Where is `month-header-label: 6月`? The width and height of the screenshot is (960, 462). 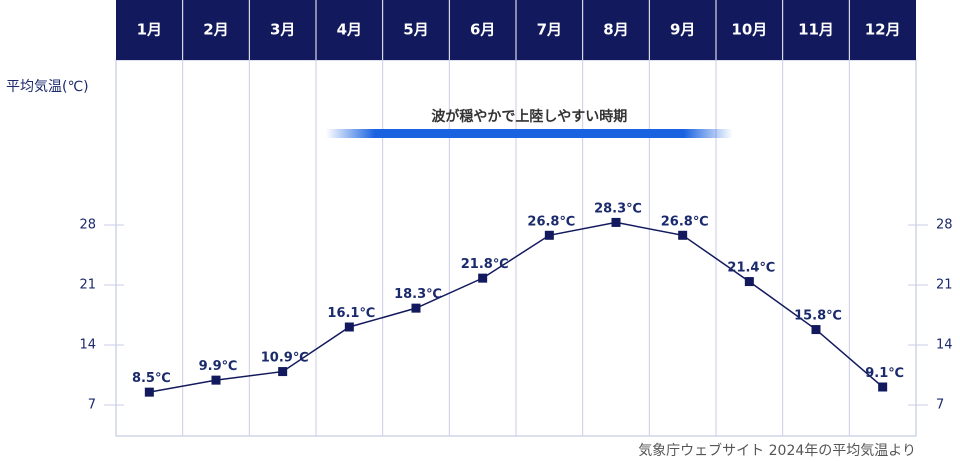
month-header-label: 6月 is located at coordinates (482, 30).